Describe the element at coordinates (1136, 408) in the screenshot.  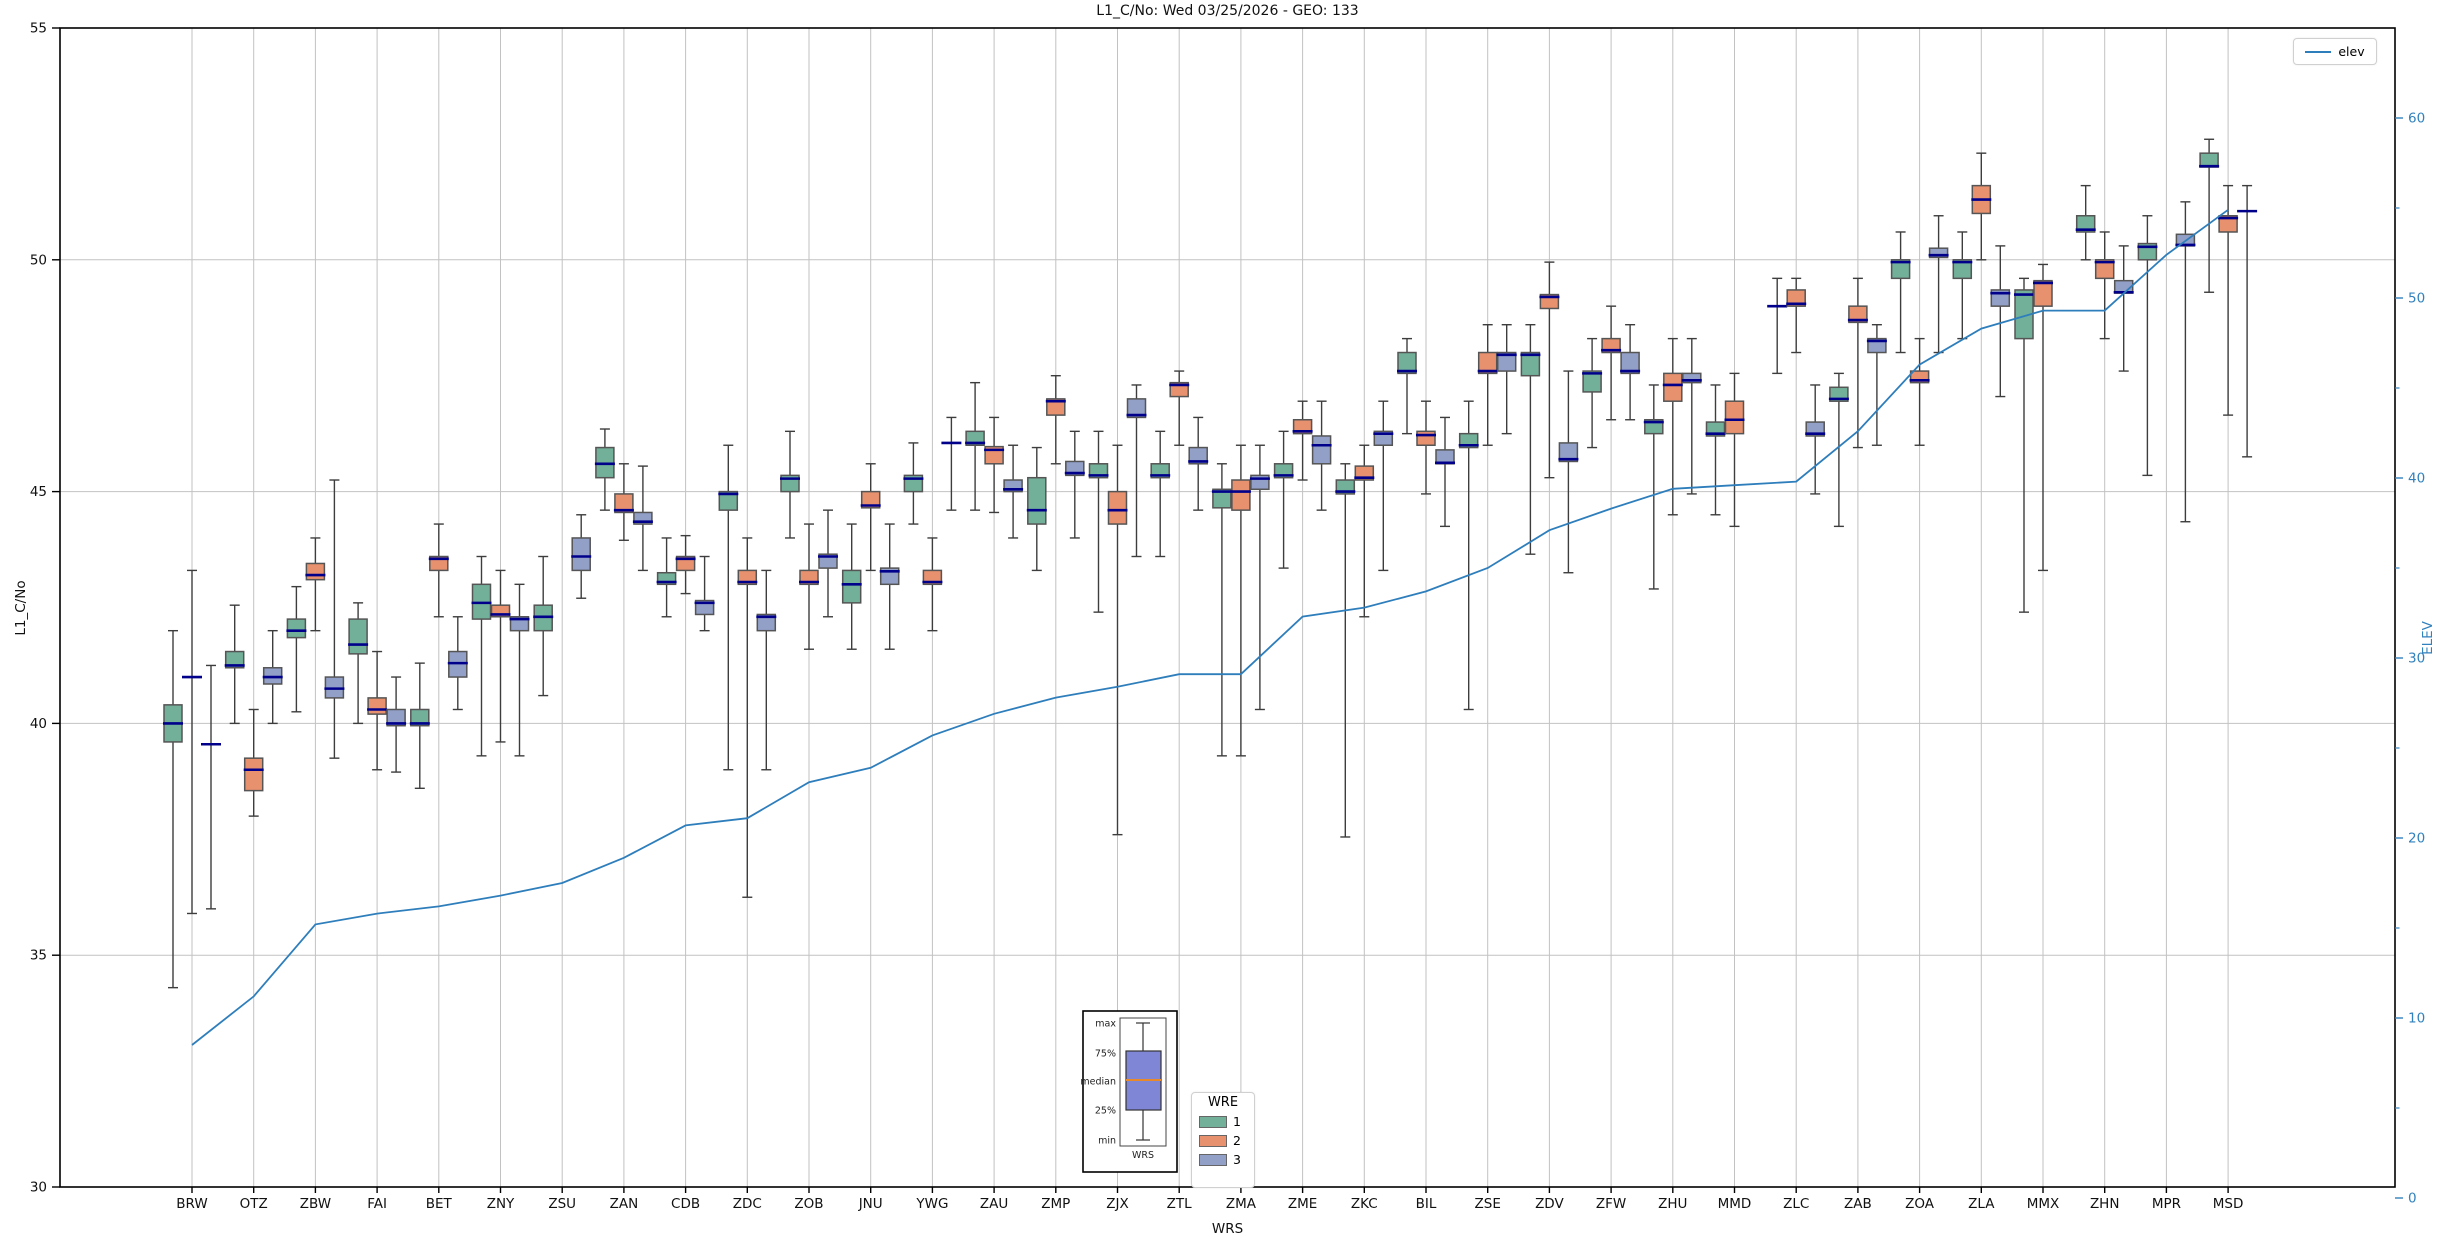
I see `box-wre3-ZJX` at that location.